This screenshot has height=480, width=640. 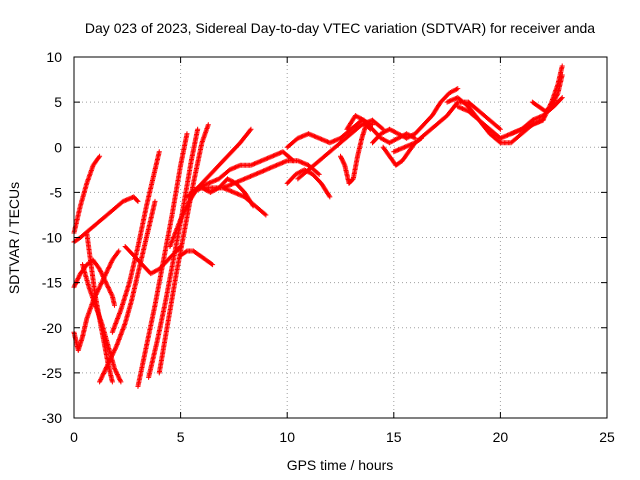 I want to click on y-tick-label: 0, so click(x=58, y=147).